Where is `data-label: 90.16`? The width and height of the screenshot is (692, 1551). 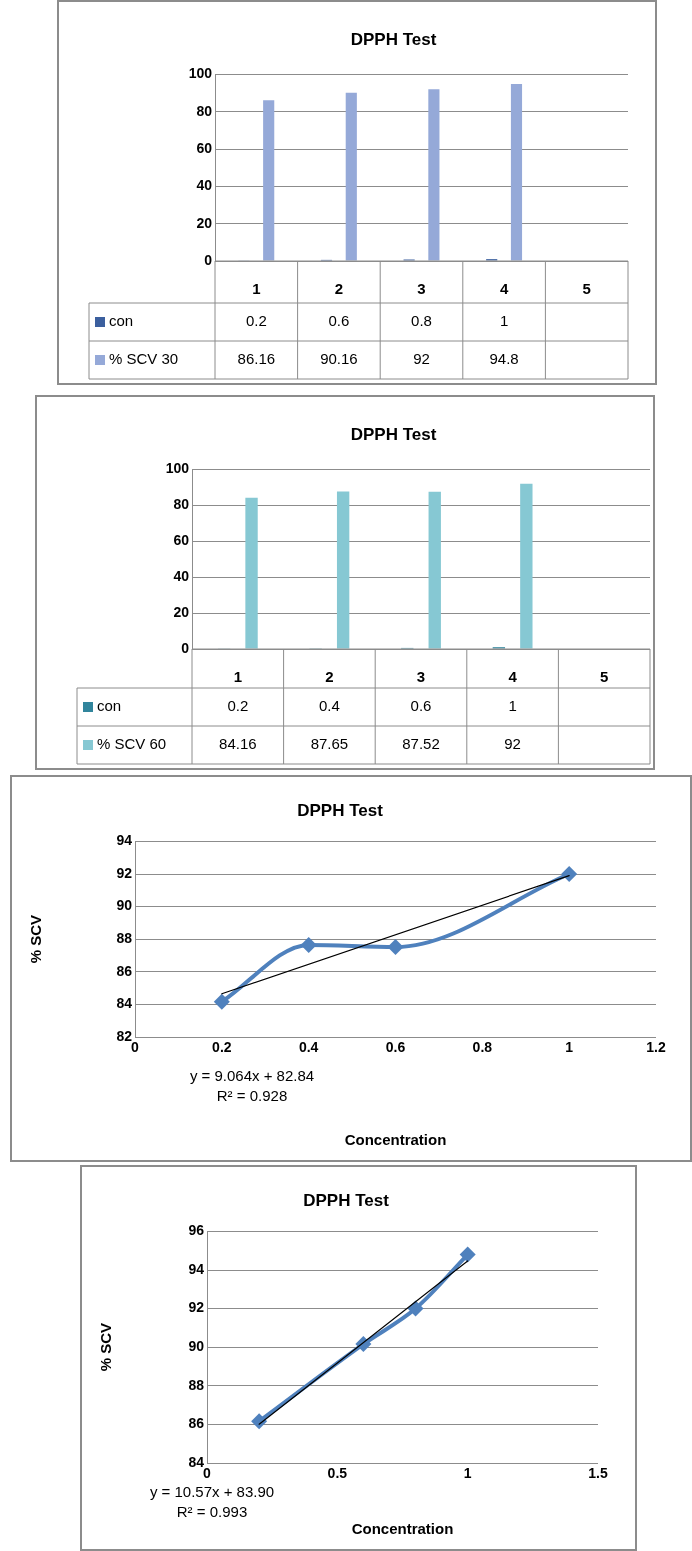 data-label: 90.16 is located at coordinates (339, 359).